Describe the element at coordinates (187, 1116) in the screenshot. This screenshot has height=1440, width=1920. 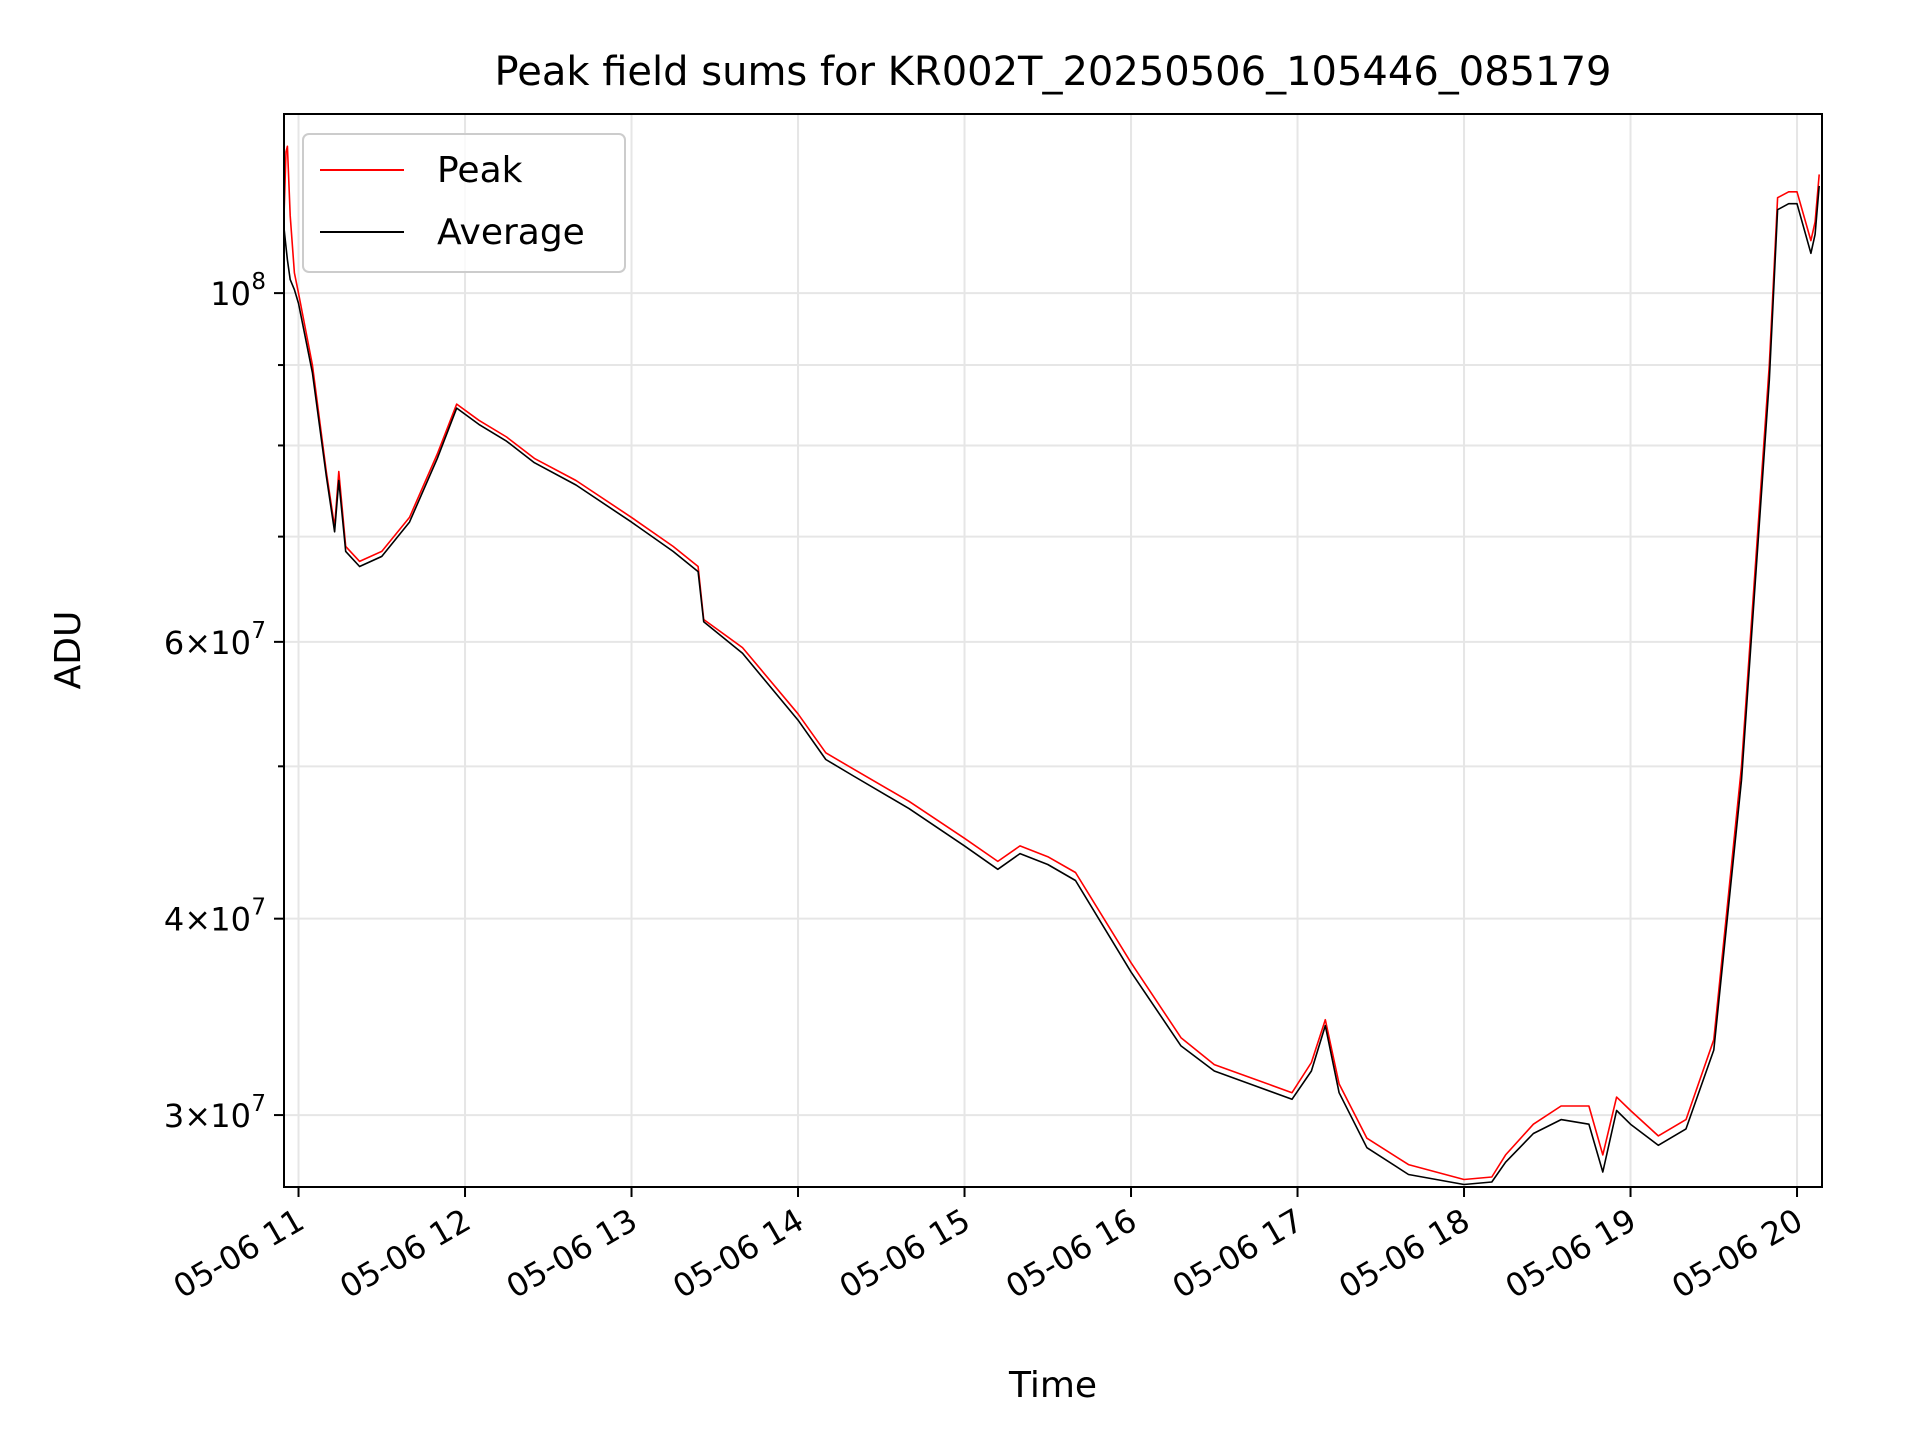
I see `y-tick-mantissa: 3×` at that location.